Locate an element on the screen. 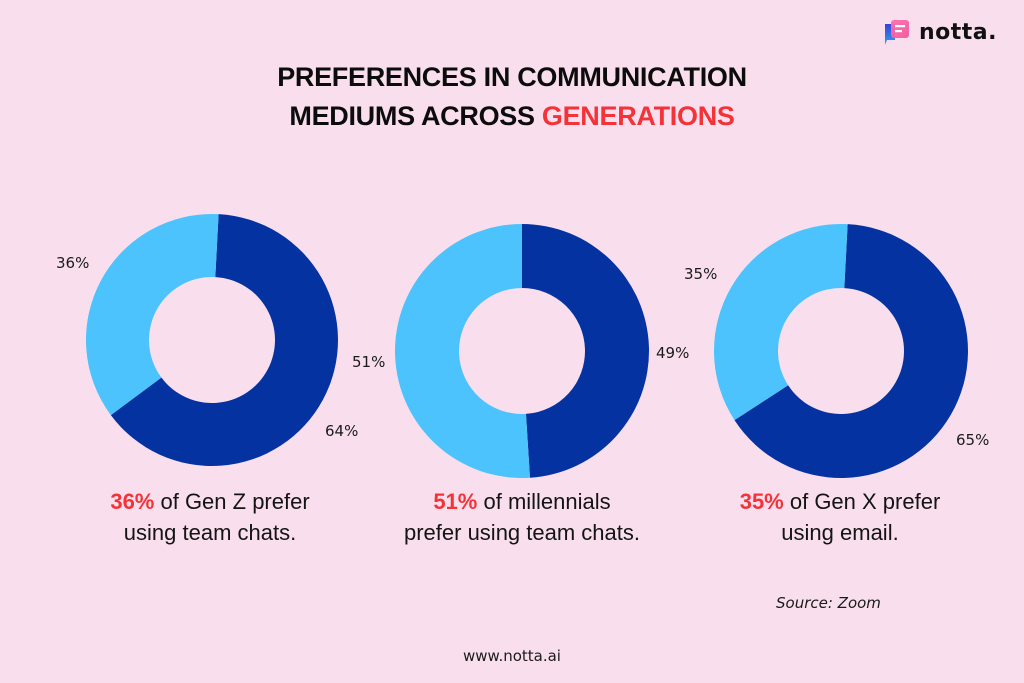 The width and height of the screenshot is (1024, 683). notta-chat-icon is located at coordinates (897, 32).